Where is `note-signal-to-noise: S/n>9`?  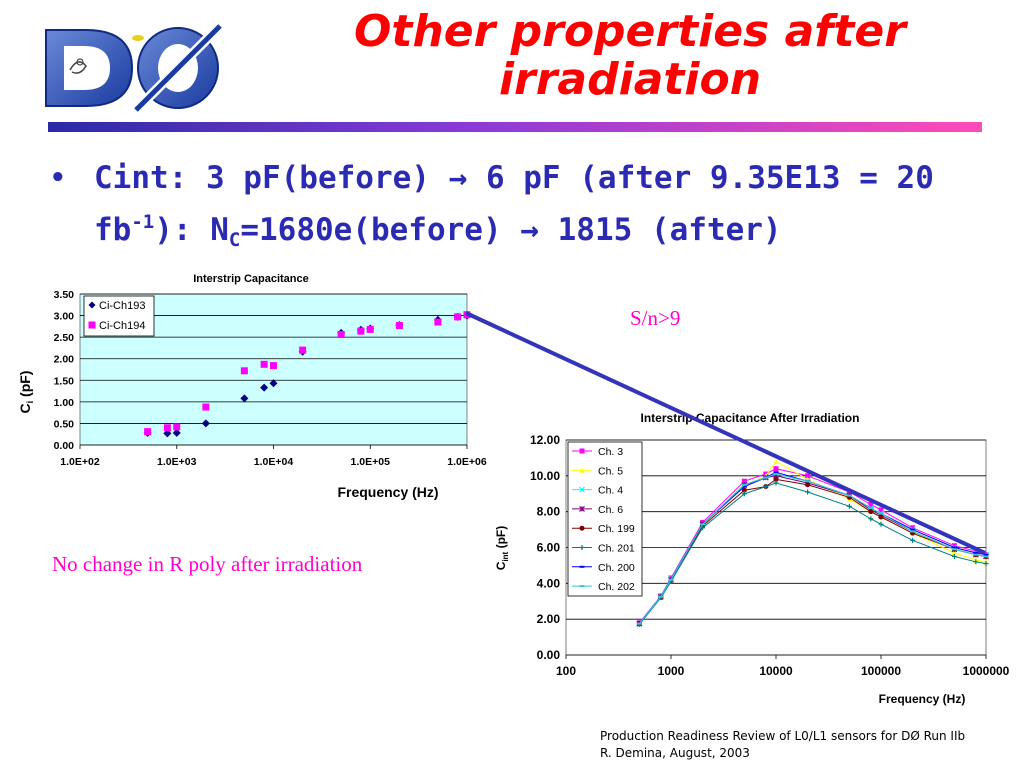
note-signal-to-noise: S/n>9 is located at coordinates (655, 318).